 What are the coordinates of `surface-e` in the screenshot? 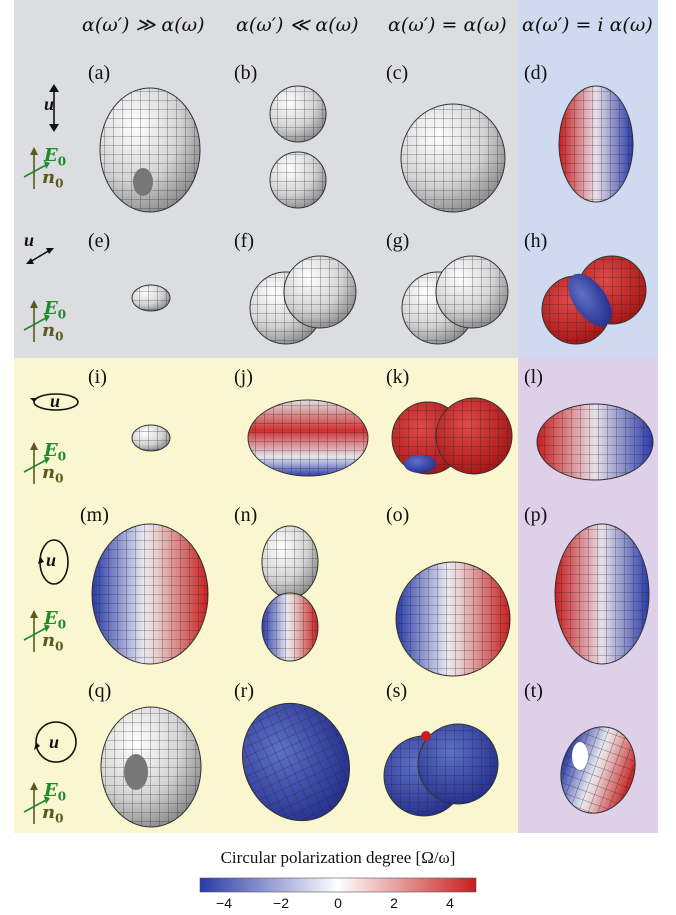 It's located at (151, 298).